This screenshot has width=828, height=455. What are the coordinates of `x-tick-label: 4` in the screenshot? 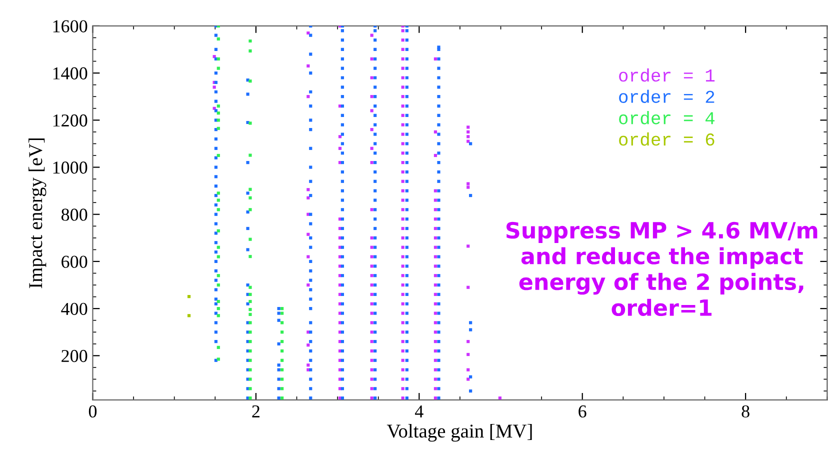 It's located at (419, 411).